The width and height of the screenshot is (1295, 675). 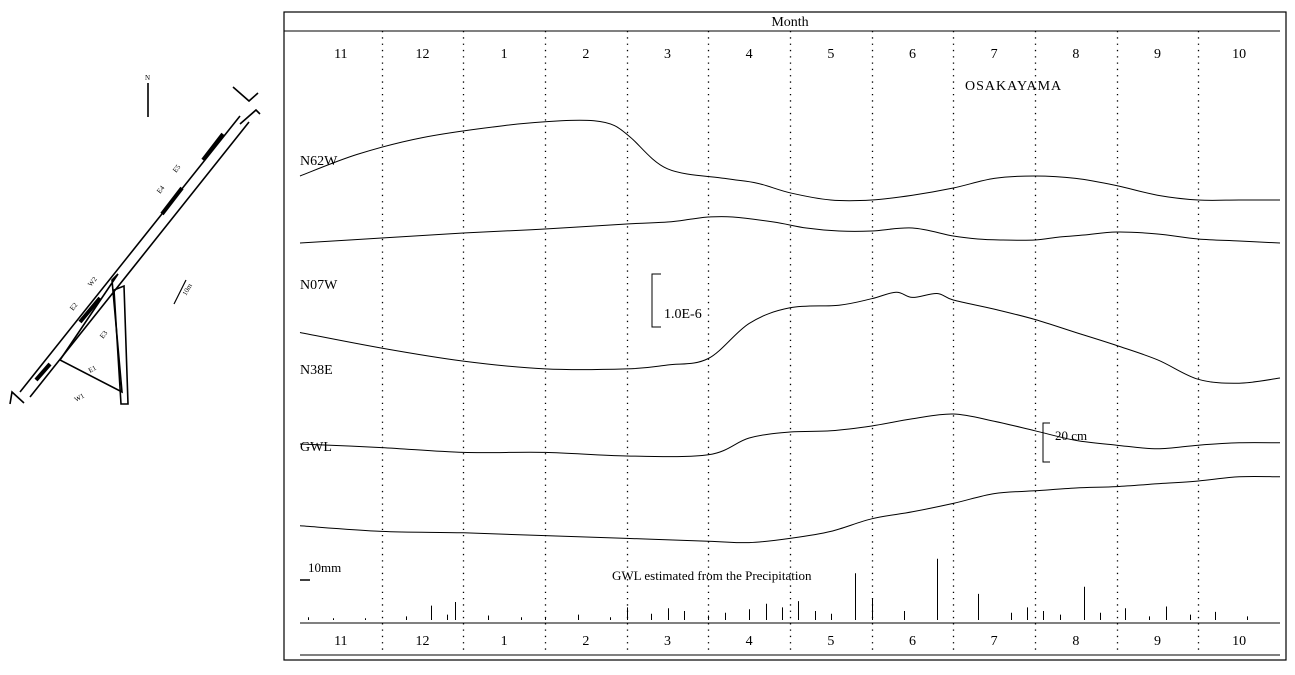 I want to click on map-label: E5, so click(x=176, y=168).